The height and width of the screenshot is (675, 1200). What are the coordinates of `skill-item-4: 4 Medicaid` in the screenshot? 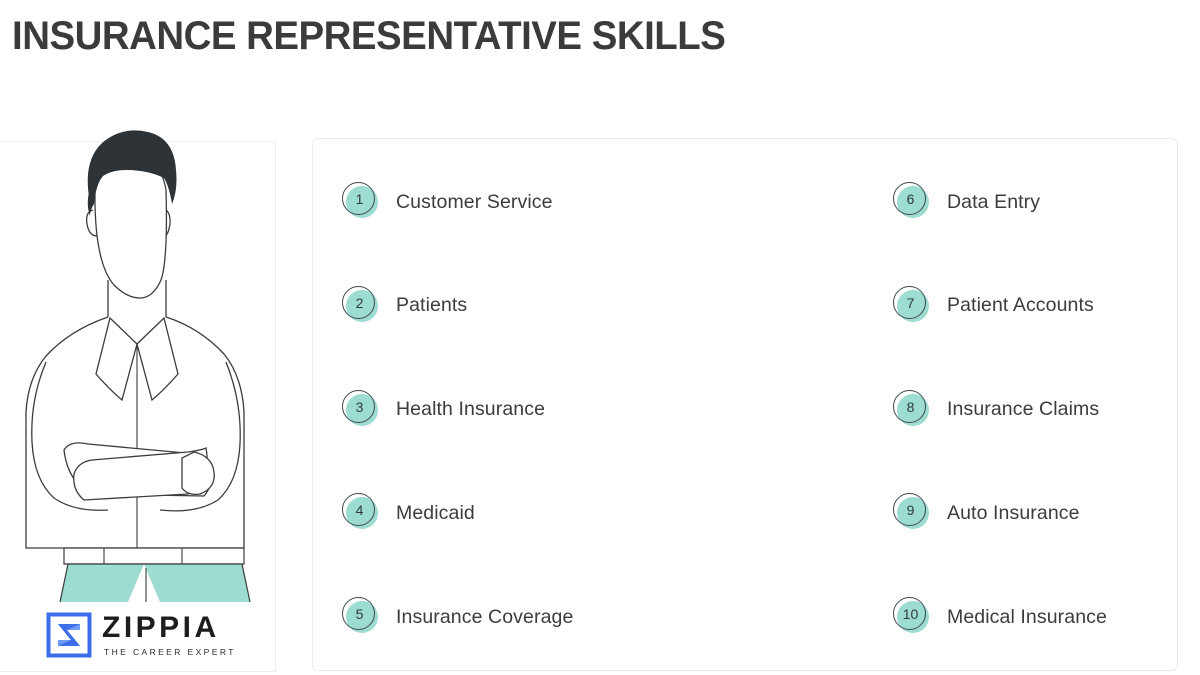 It's located at (543, 513).